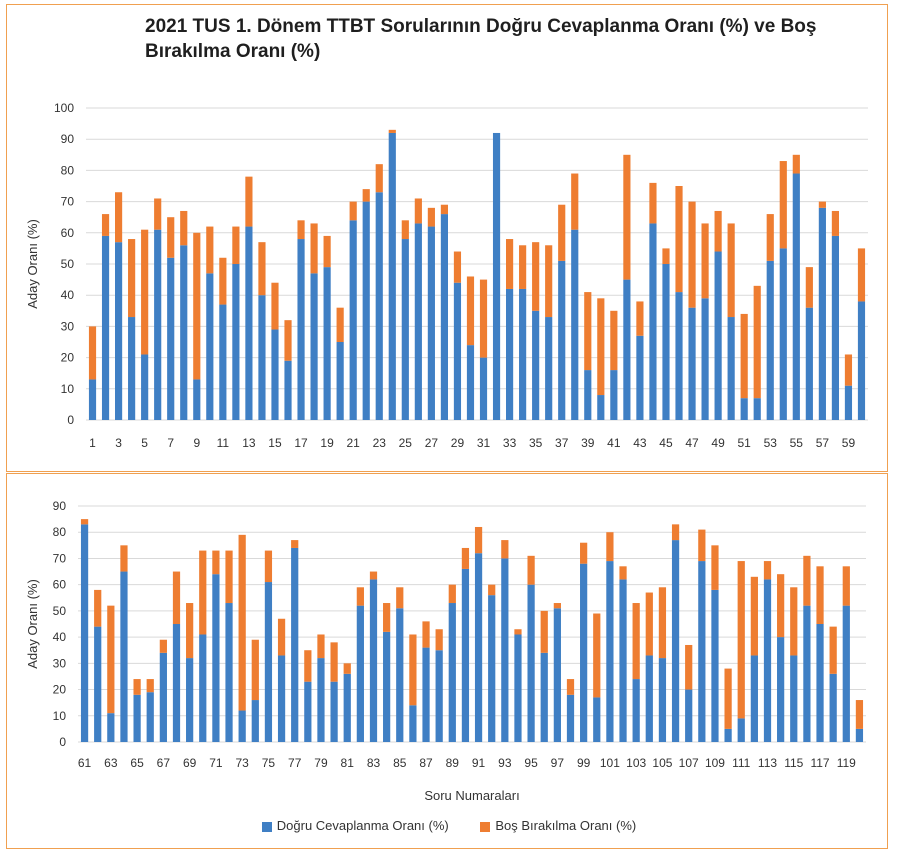 The width and height of the screenshot is (898, 858). Describe the element at coordinates (144, 443) in the screenshot. I see `x-tick-label: 5` at that location.